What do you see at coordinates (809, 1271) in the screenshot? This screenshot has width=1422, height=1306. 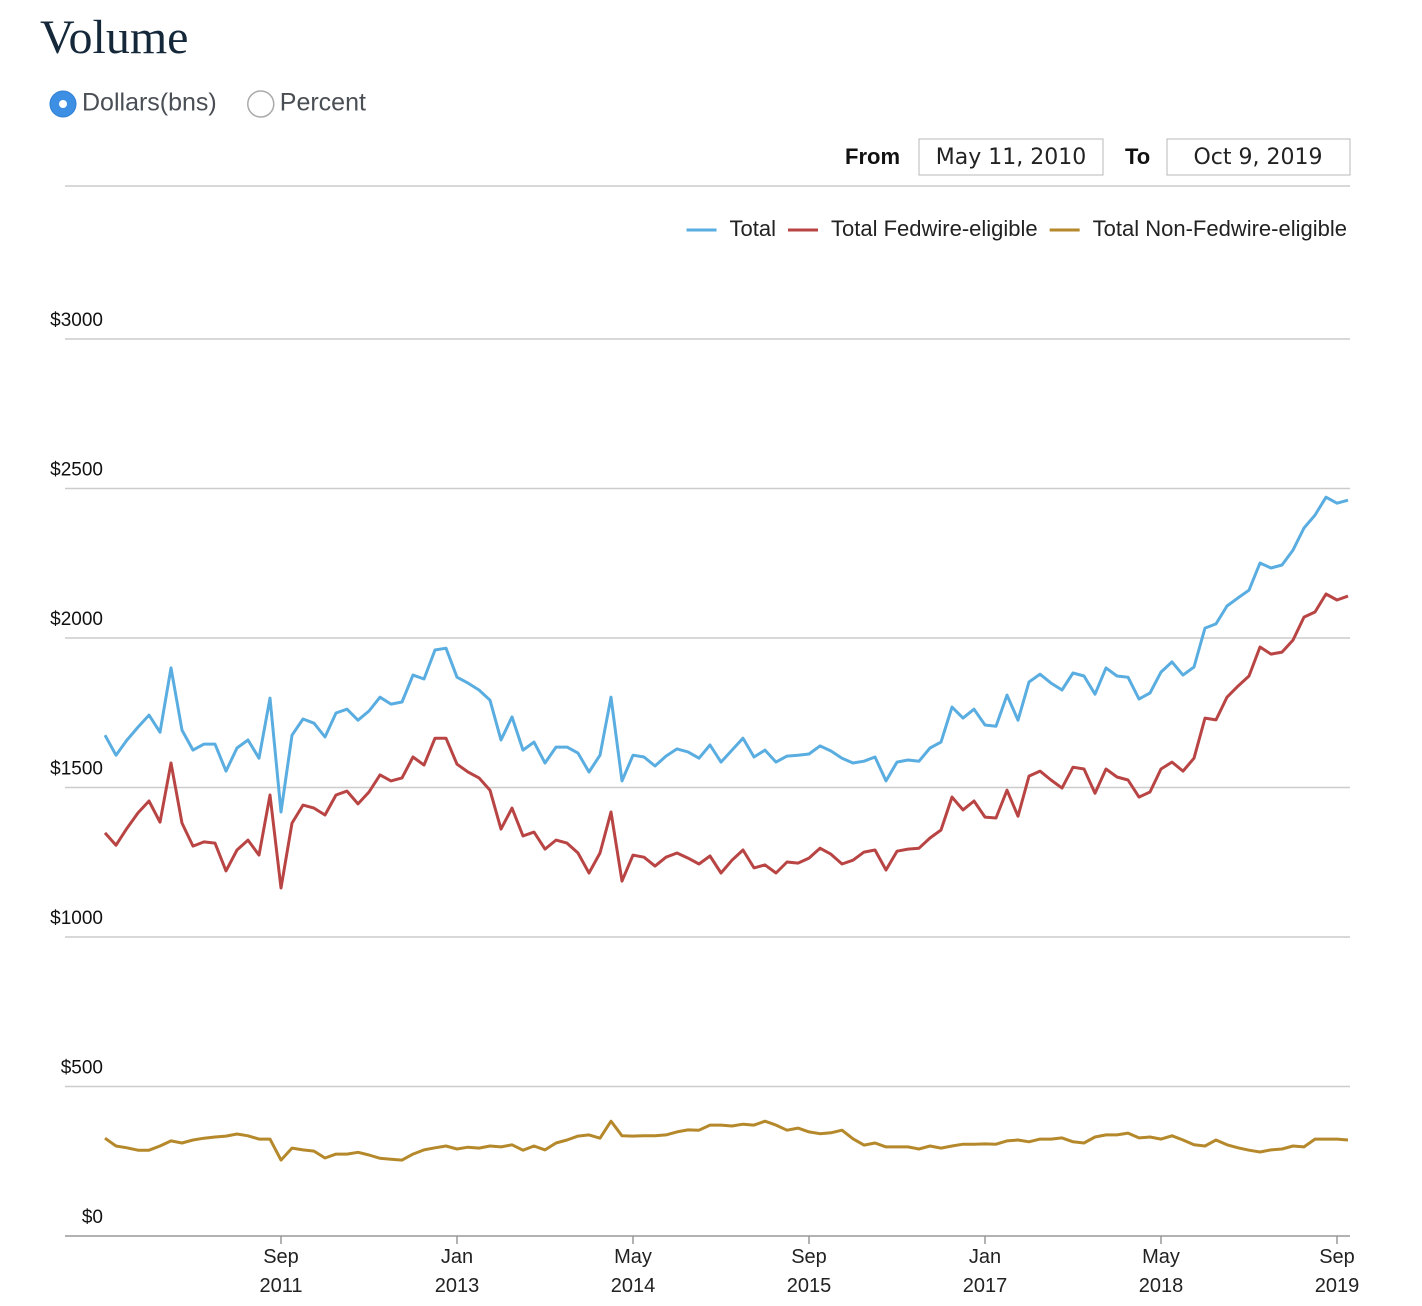 I see `x-tick-label: Sep 2015` at bounding box center [809, 1271].